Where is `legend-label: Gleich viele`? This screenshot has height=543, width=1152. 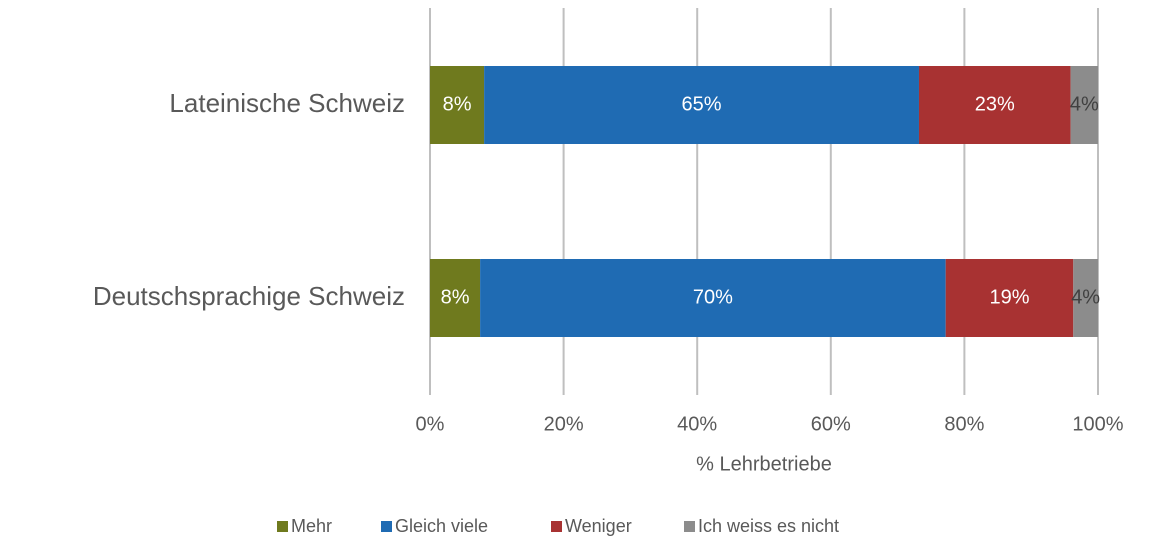 legend-label: Gleich viele is located at coordinates (441, 526).